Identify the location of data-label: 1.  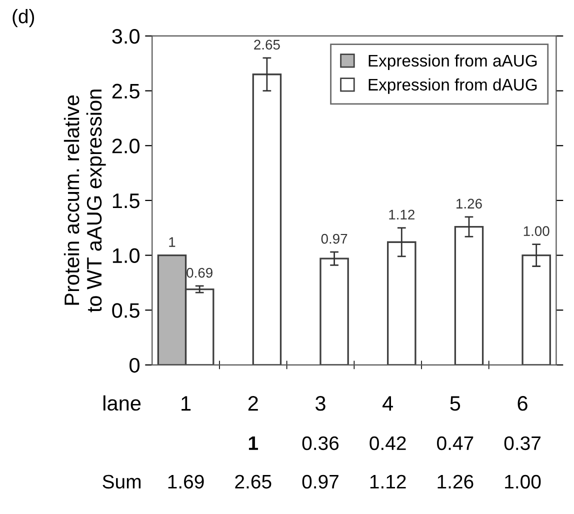
(172, 242).